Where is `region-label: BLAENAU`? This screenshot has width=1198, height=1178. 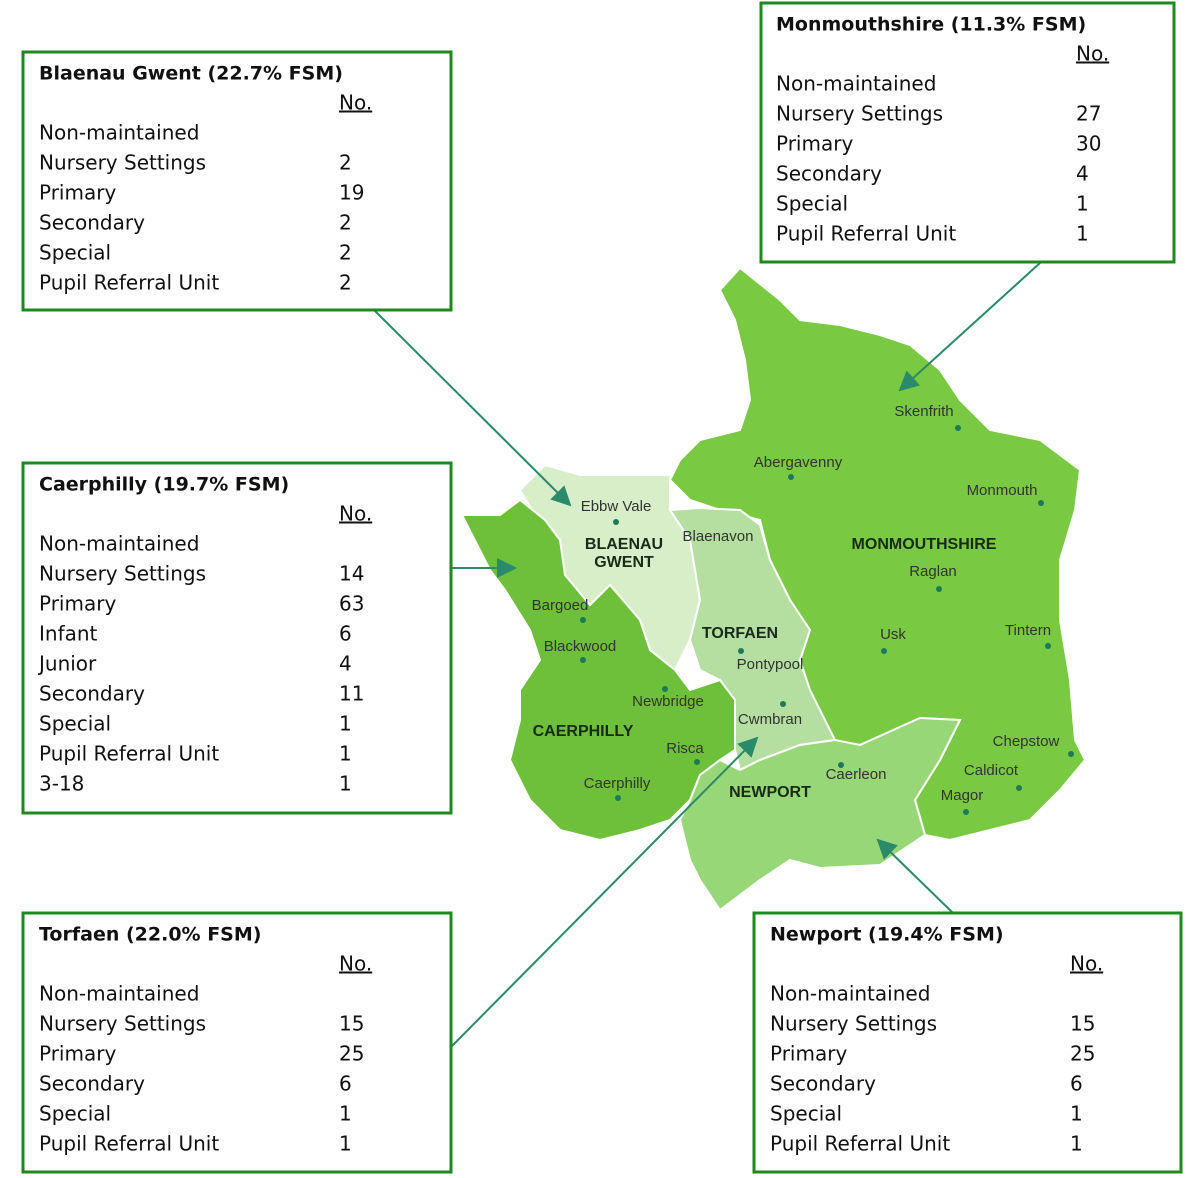 region-label: BLAENAU is located at coordinates (624, 544).